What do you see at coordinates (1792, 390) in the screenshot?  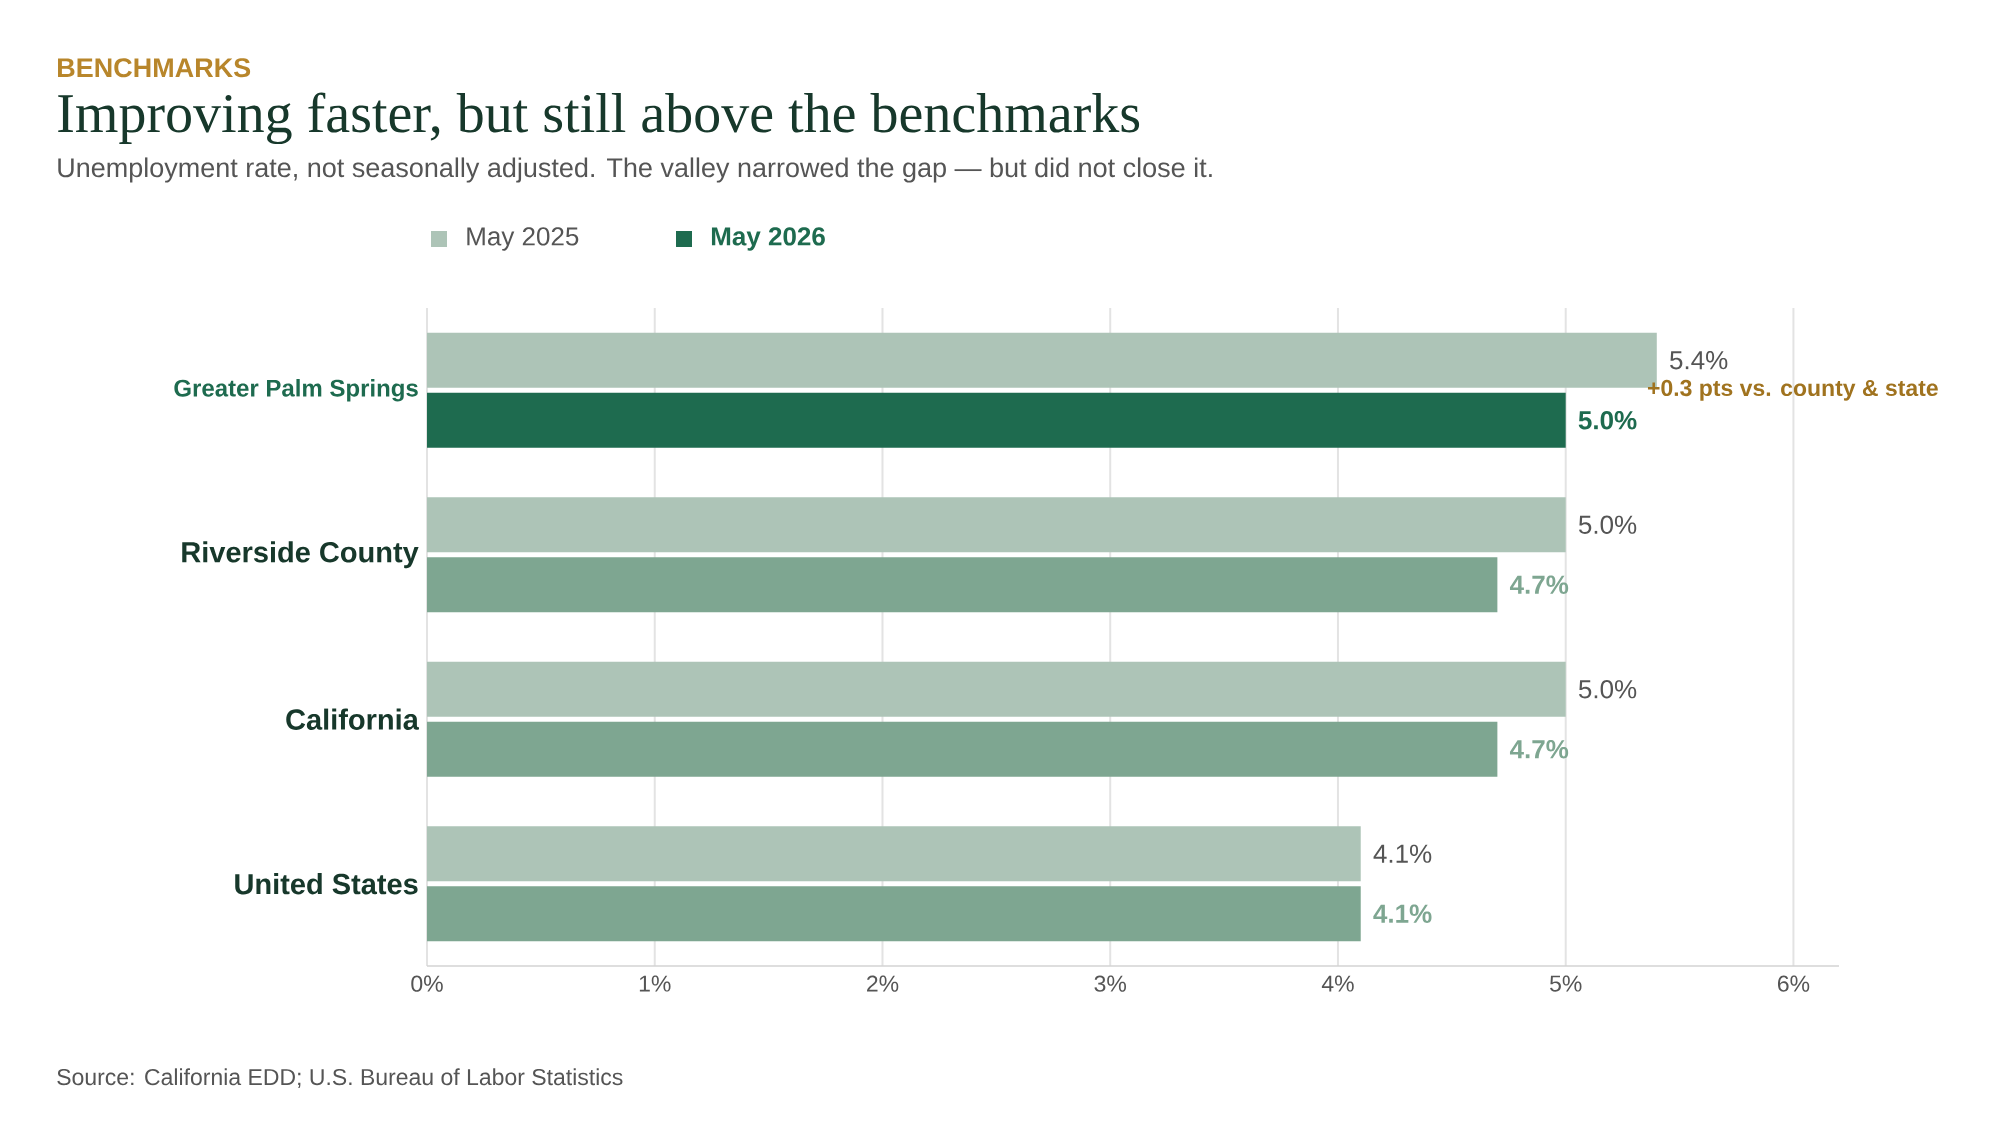 I see `annotation: +0.3 pts vs. county & state` at bounding box center [1792, 390].